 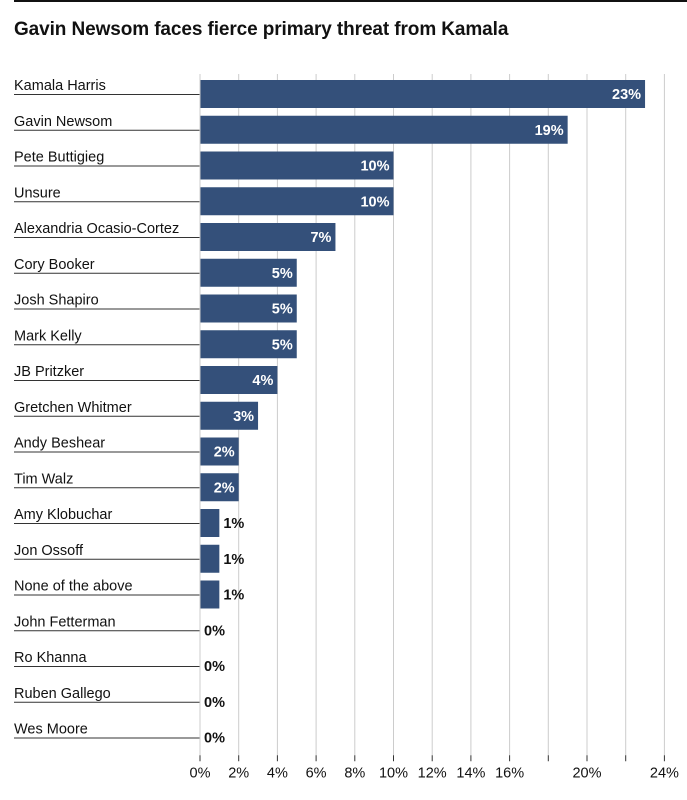 I want to click on x-tick-label: 24%, so click(x=664, y=773).